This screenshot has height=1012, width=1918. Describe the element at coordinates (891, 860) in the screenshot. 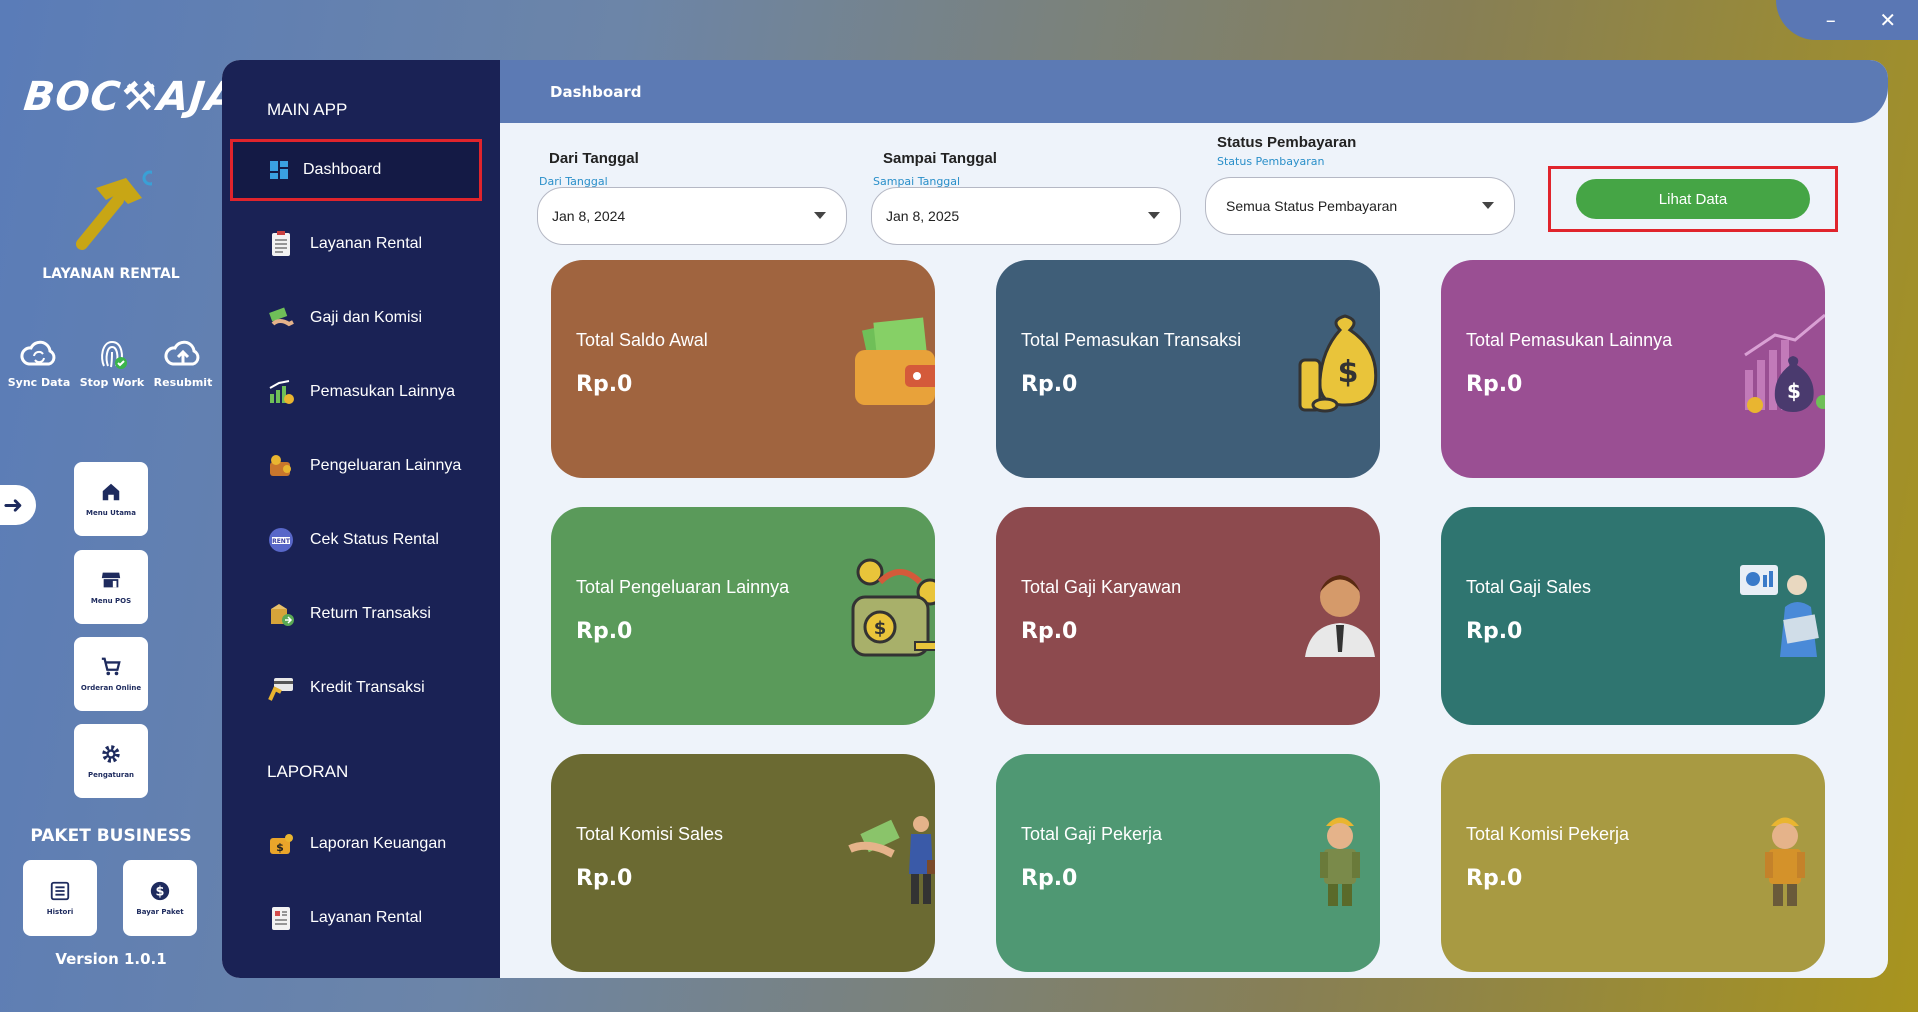

I see `commission-icon` at that location.